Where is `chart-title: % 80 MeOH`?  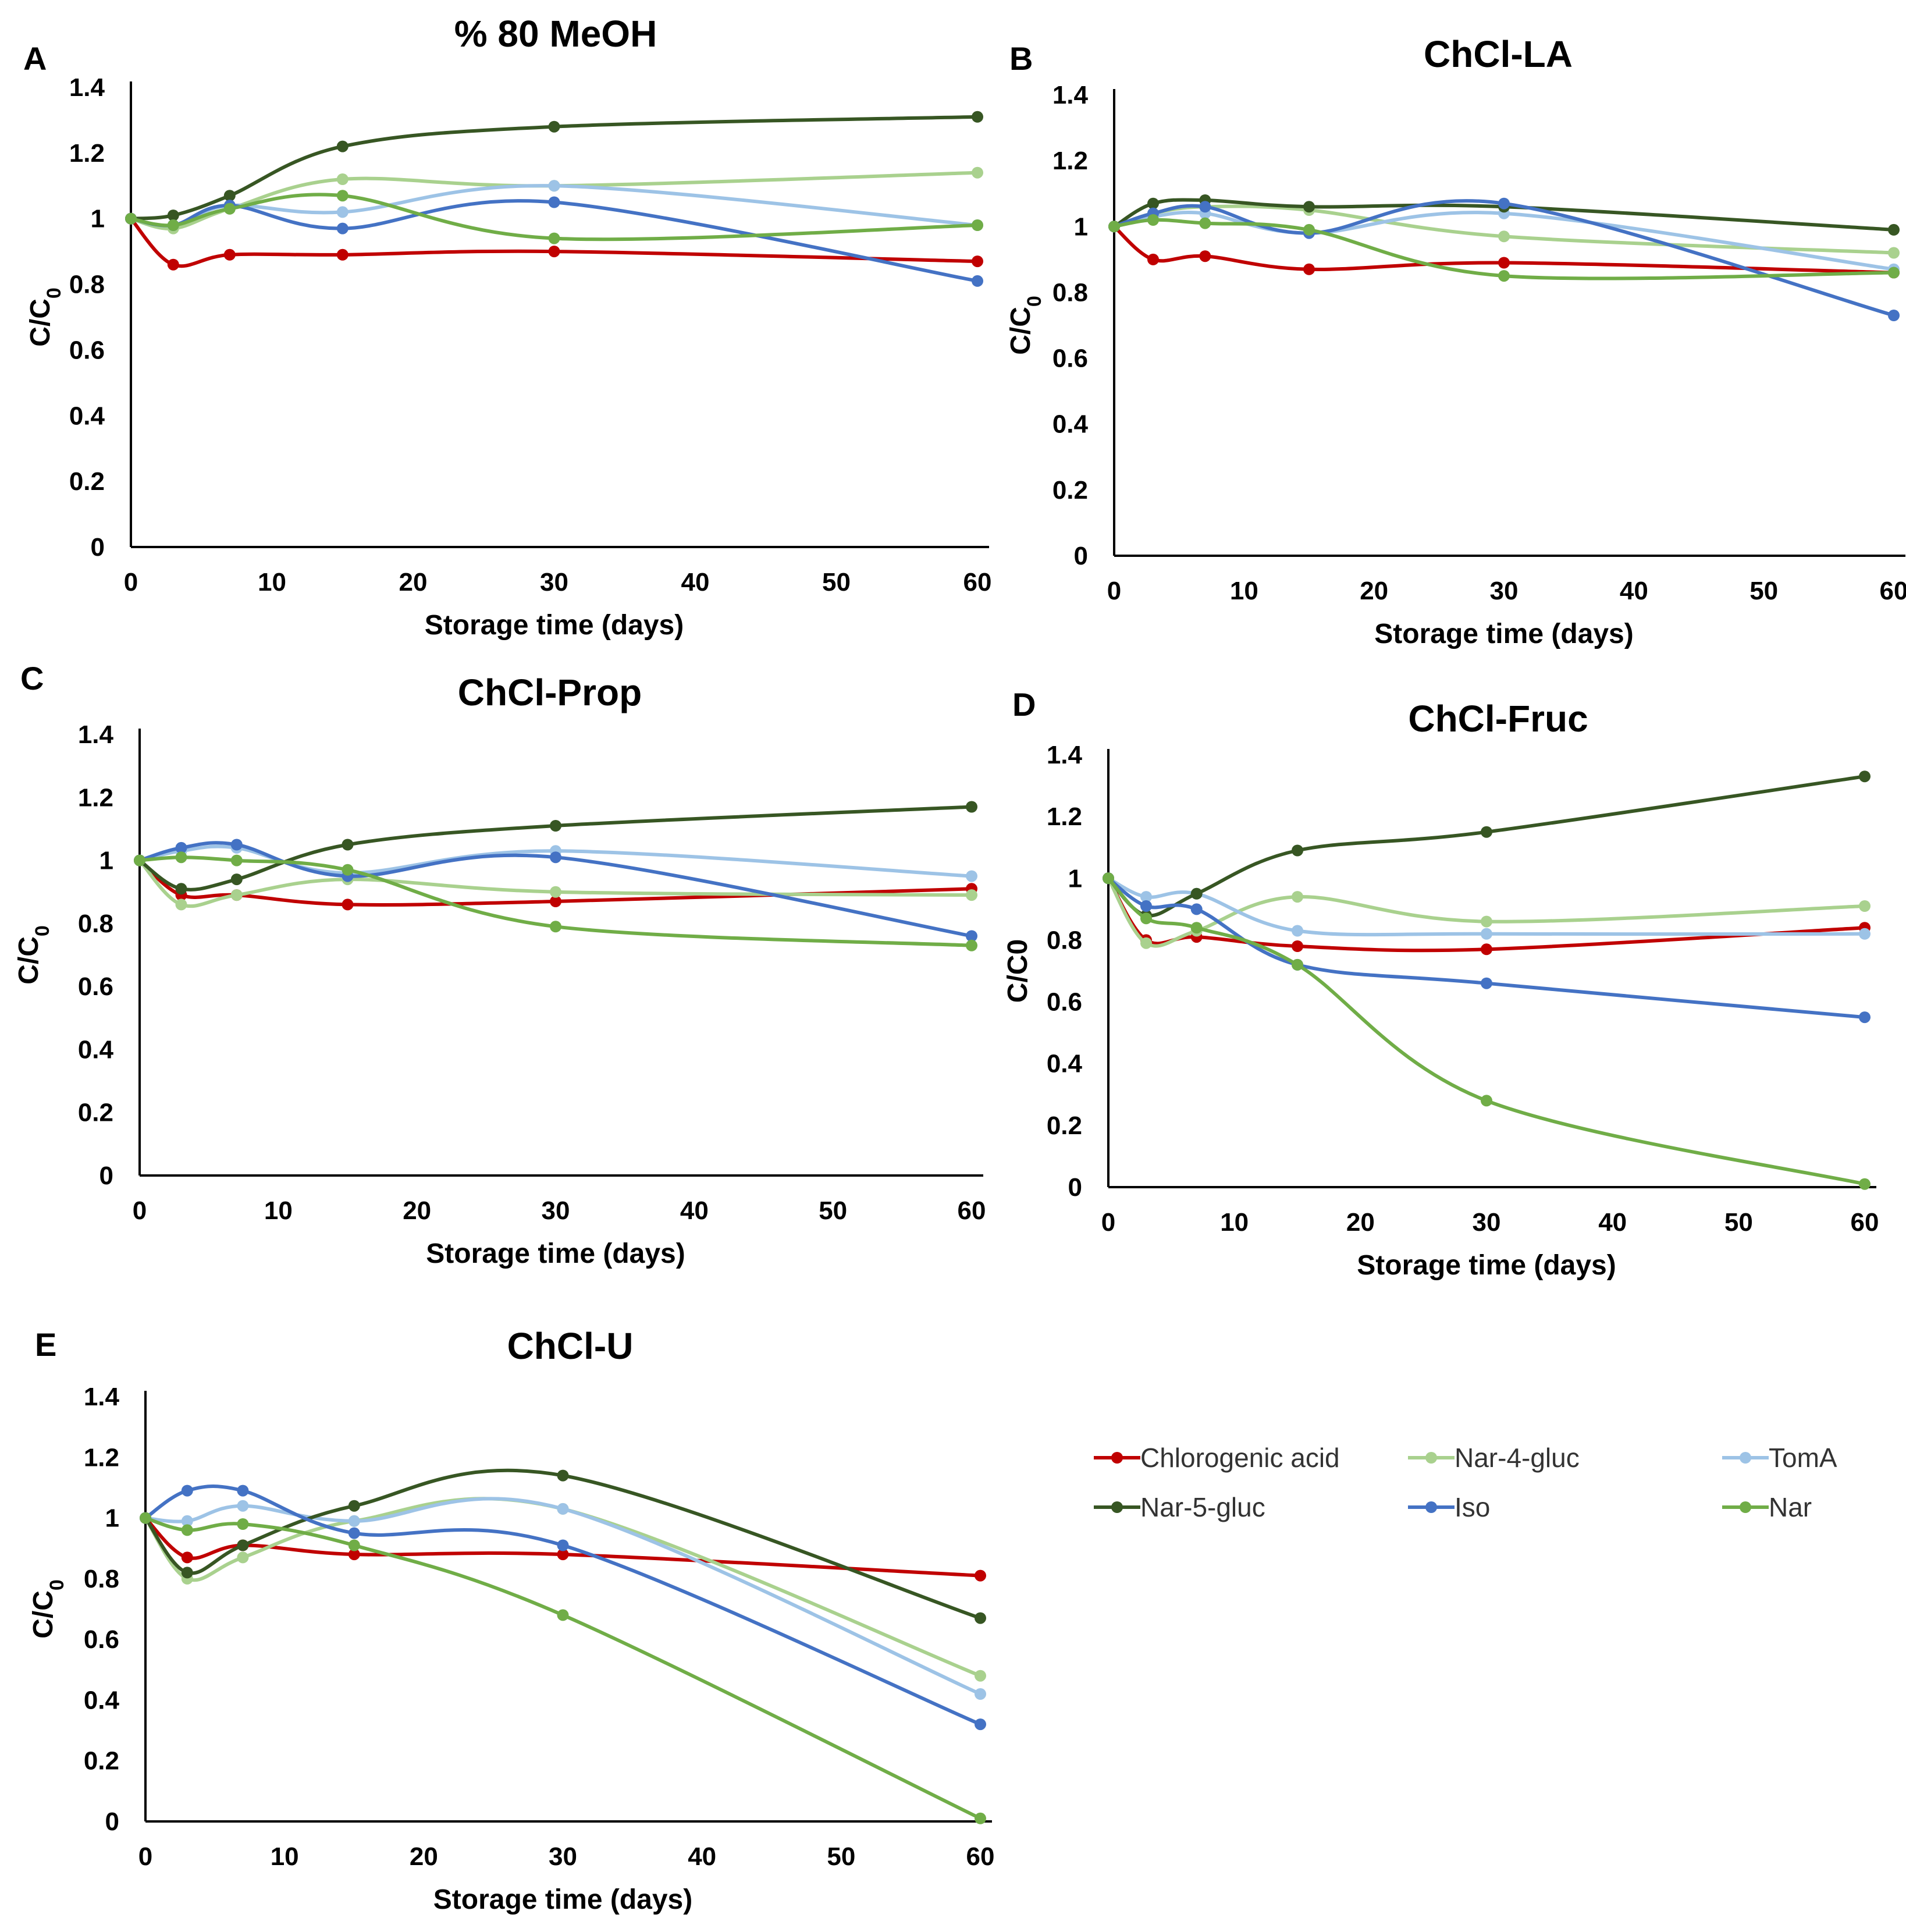 chart-title: % 80 MeOH is located at coordinates (555, 34).